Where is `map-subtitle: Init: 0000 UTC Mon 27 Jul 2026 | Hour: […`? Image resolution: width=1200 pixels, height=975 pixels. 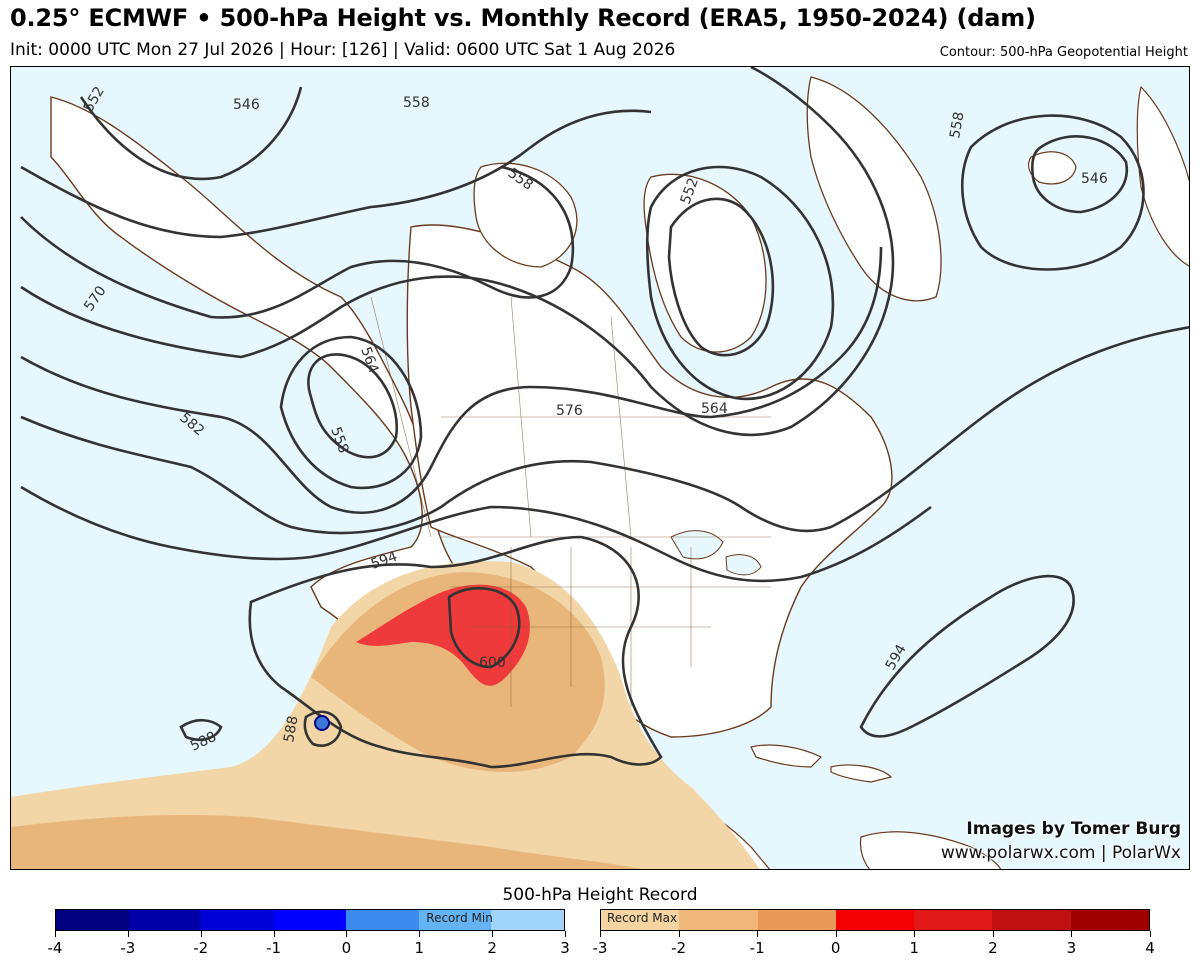
map-subtitle: Init: 0000 UTC Mon 27 Jul 2026 | Hour: [… is located at coordinates (343, 50).